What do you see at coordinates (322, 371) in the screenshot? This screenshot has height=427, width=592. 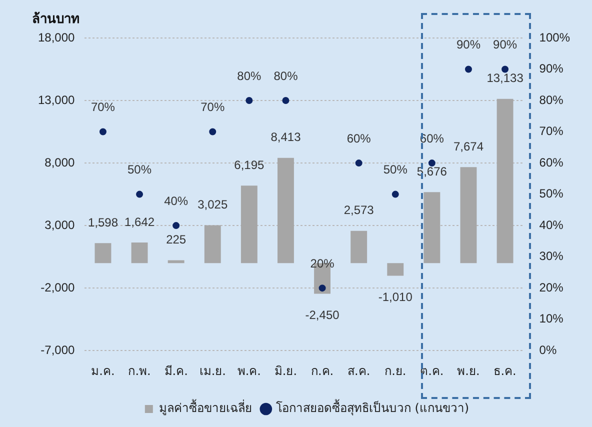 I see `x-tick-label: ก.ค.` at bounding box center [322, 371].